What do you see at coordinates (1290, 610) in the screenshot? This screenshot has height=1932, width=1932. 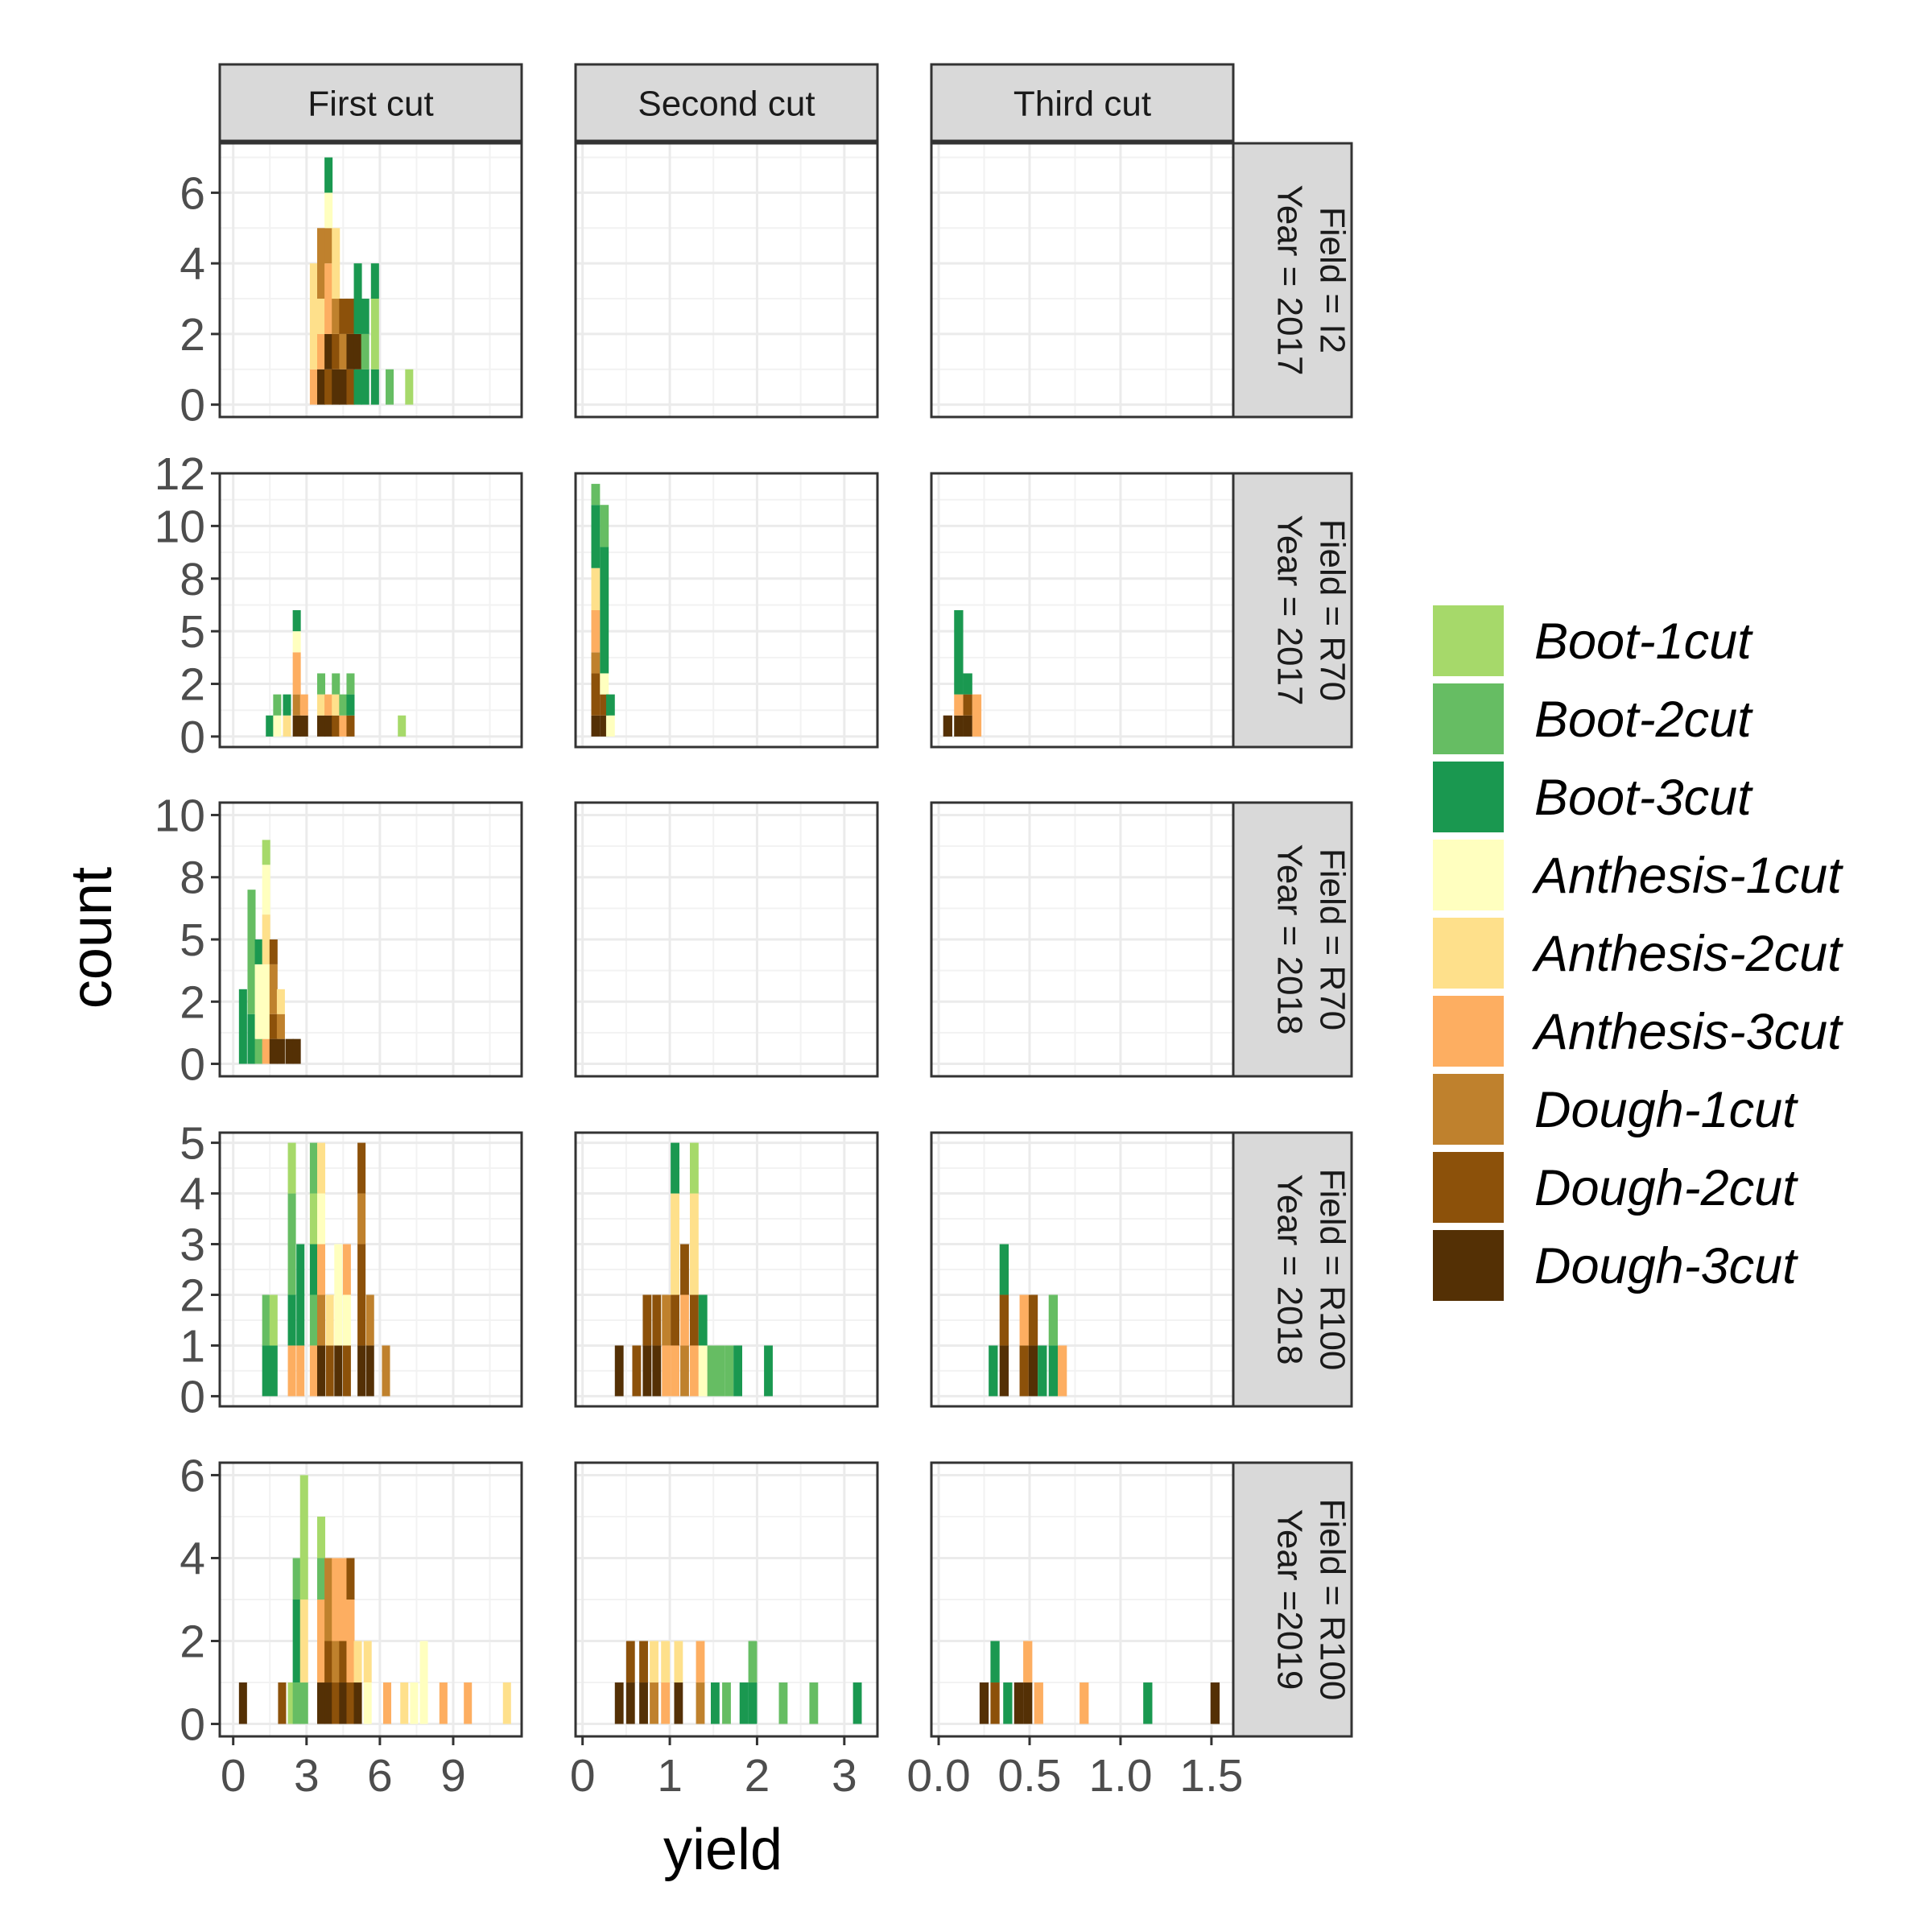 I see `row-strip-year-label: Year = 2017` at bounding box center [1290, 610].